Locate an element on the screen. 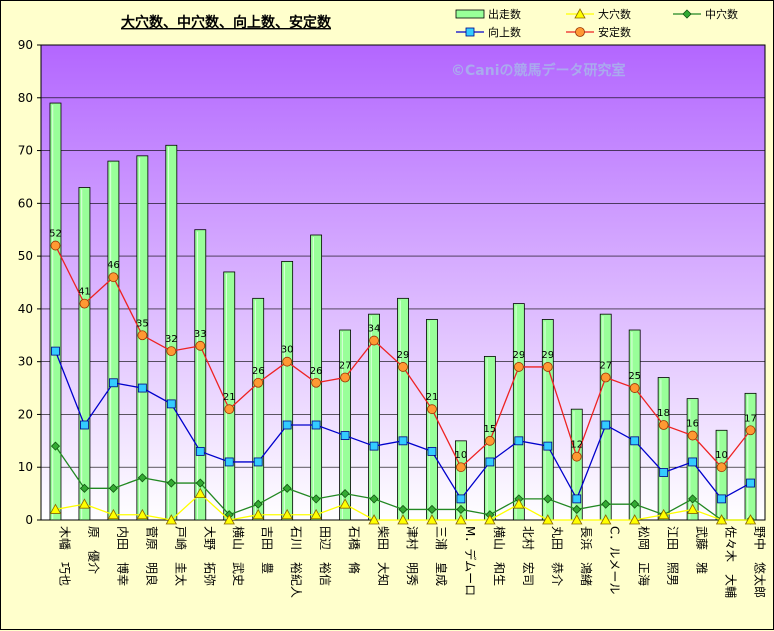  legend-label: 出走数 is located at coordinates (504, 14).